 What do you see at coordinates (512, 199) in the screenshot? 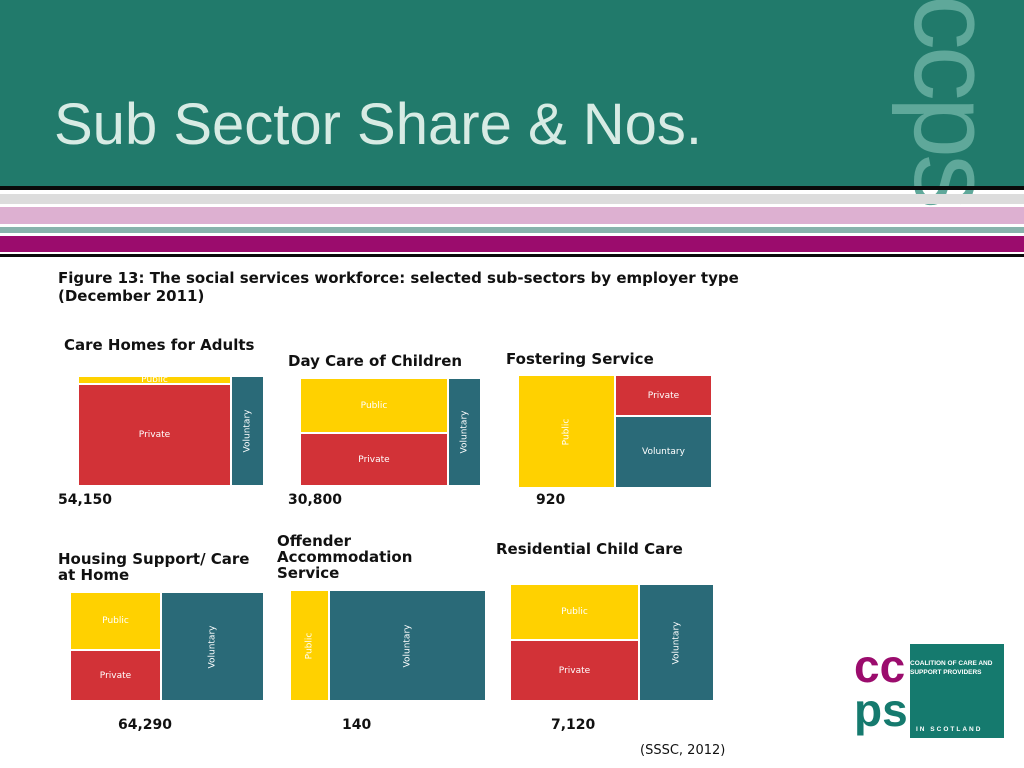
I see `stripe-grey` at bounding box center [512, 199].